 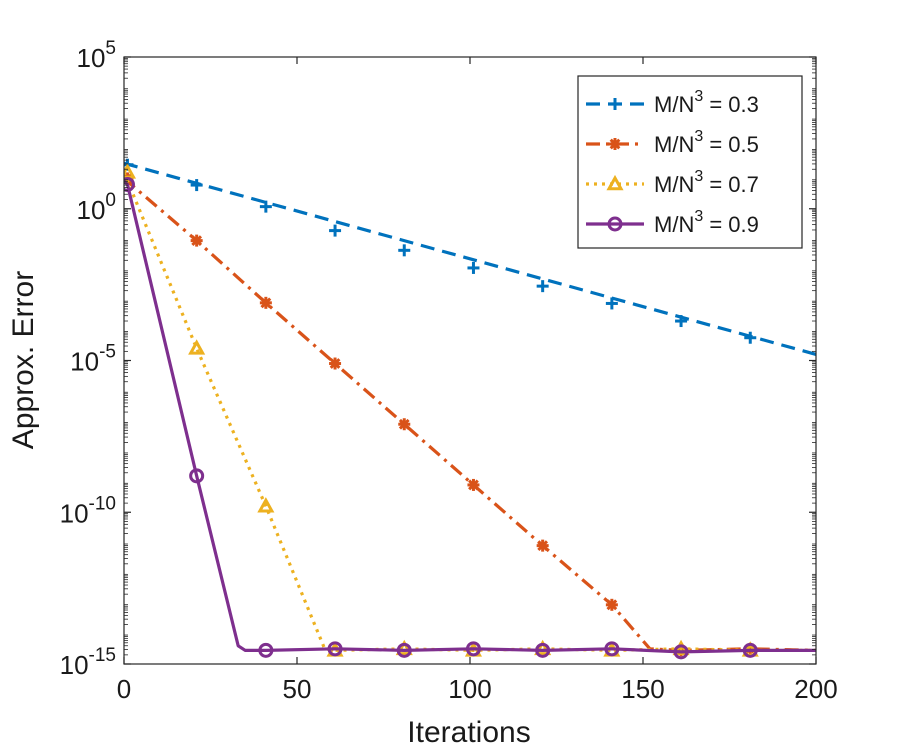 What do you see at coordinates (297, 689) in the screenshot?
I see `x-tick-label: 50` at bounding box center [297, 689].